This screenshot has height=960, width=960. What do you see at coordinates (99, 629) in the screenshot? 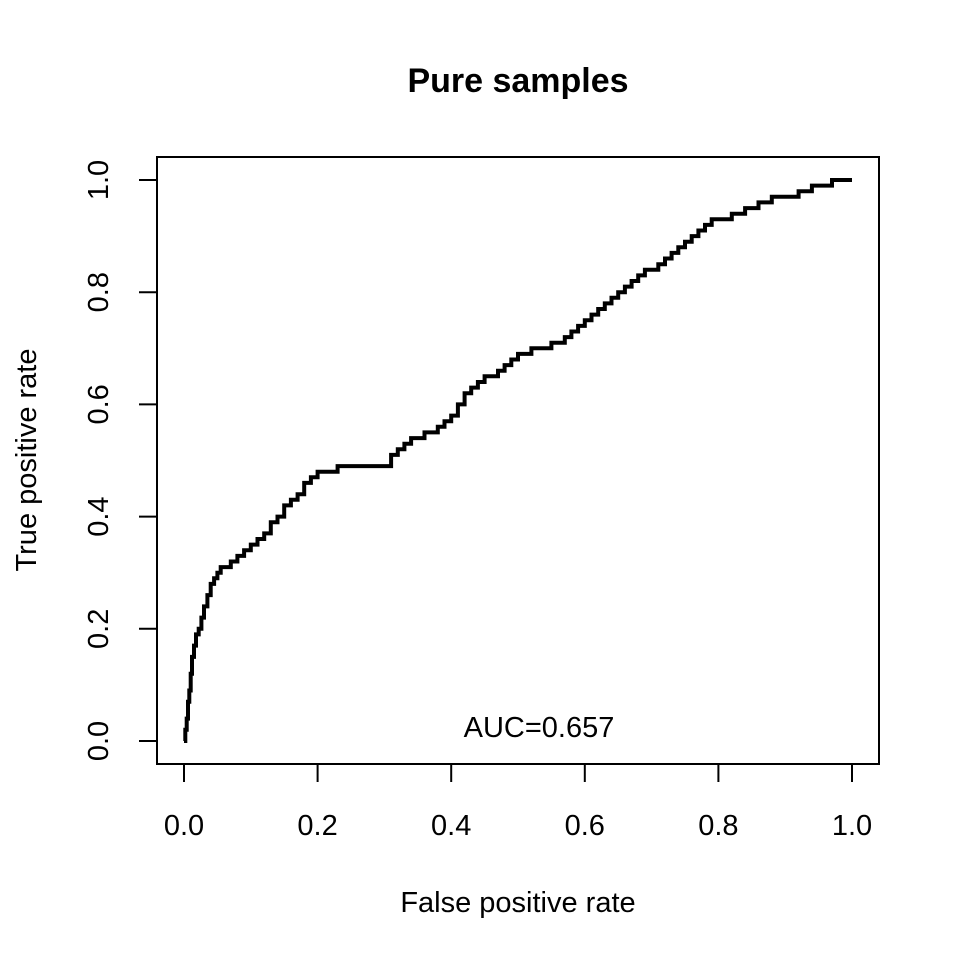
I see `y-tick-label: 0.2` at bounding box center [99, 629].